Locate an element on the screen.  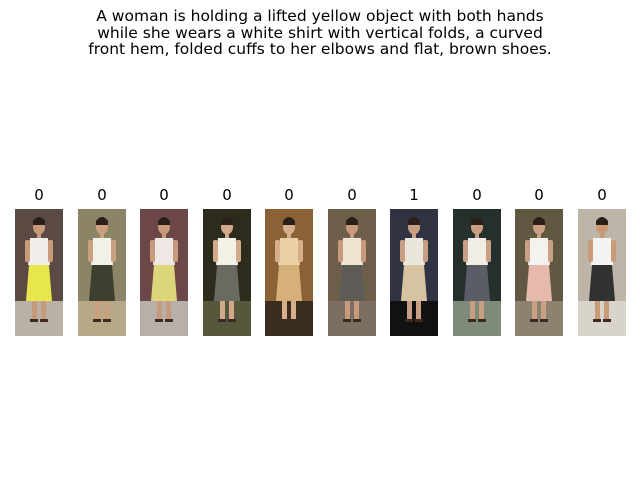
panel-label-8: 0 is located at coordinates (477, 195).